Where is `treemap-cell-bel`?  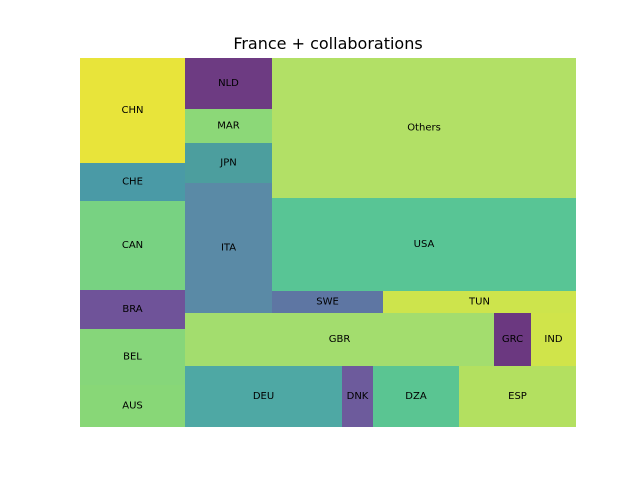 treemap-cell-bel is located at coordinates (132, 357).